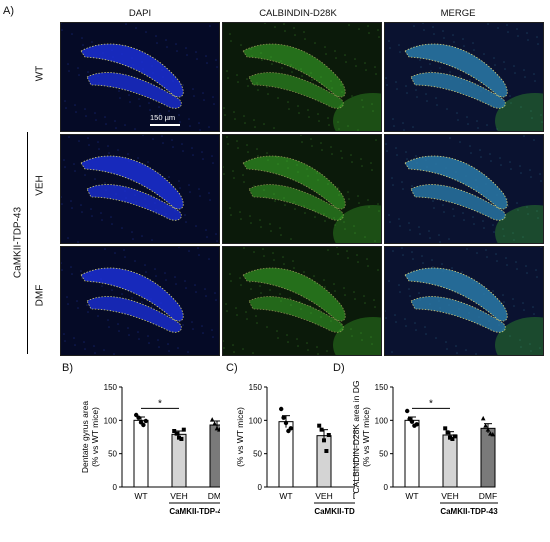 The width and height of the screenshot is (550, 542). I want to click on micro-veh-calbindin, so click(302, 189).